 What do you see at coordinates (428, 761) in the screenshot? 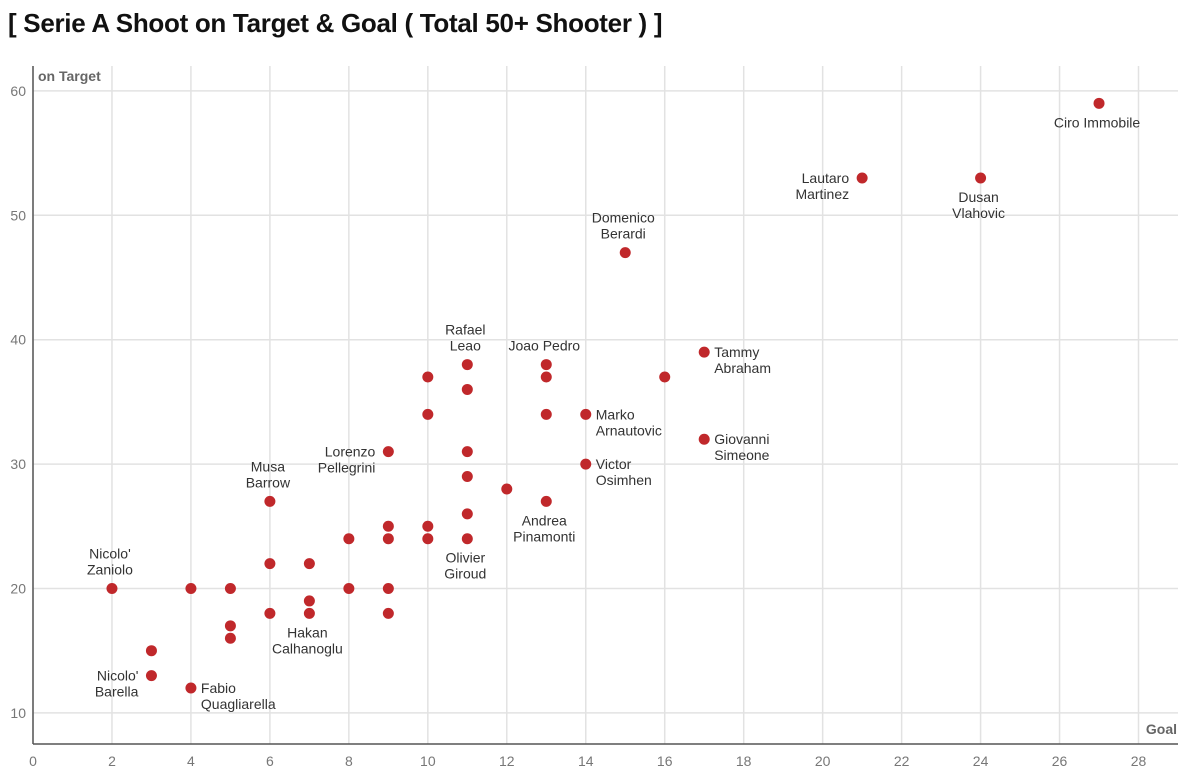
I see `x-tick-label: 10` at bounding box center [428, 761].